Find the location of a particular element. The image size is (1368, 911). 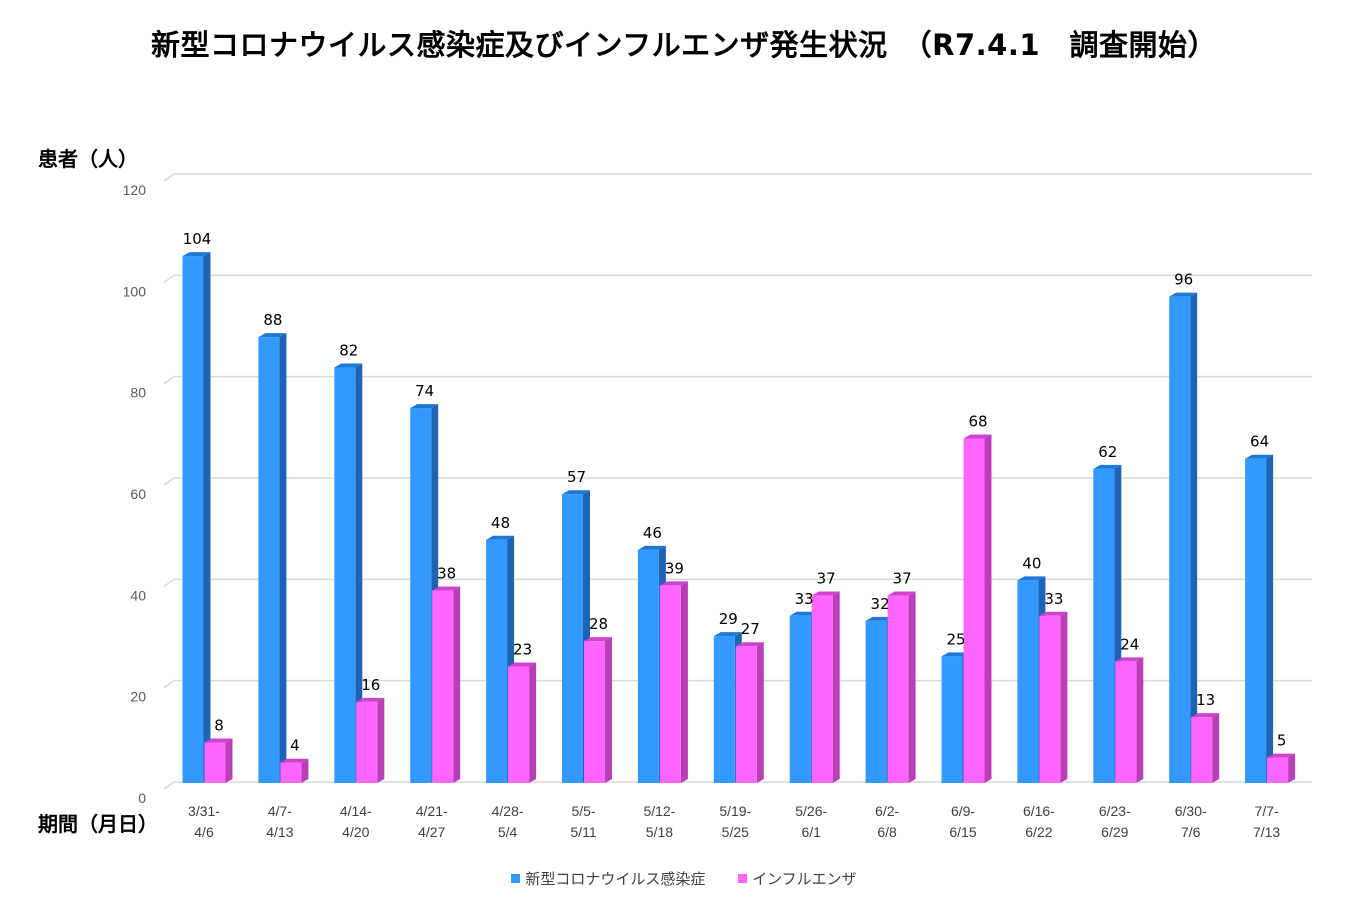

data-label-covid: 48 is located at coordinates (500, 523).